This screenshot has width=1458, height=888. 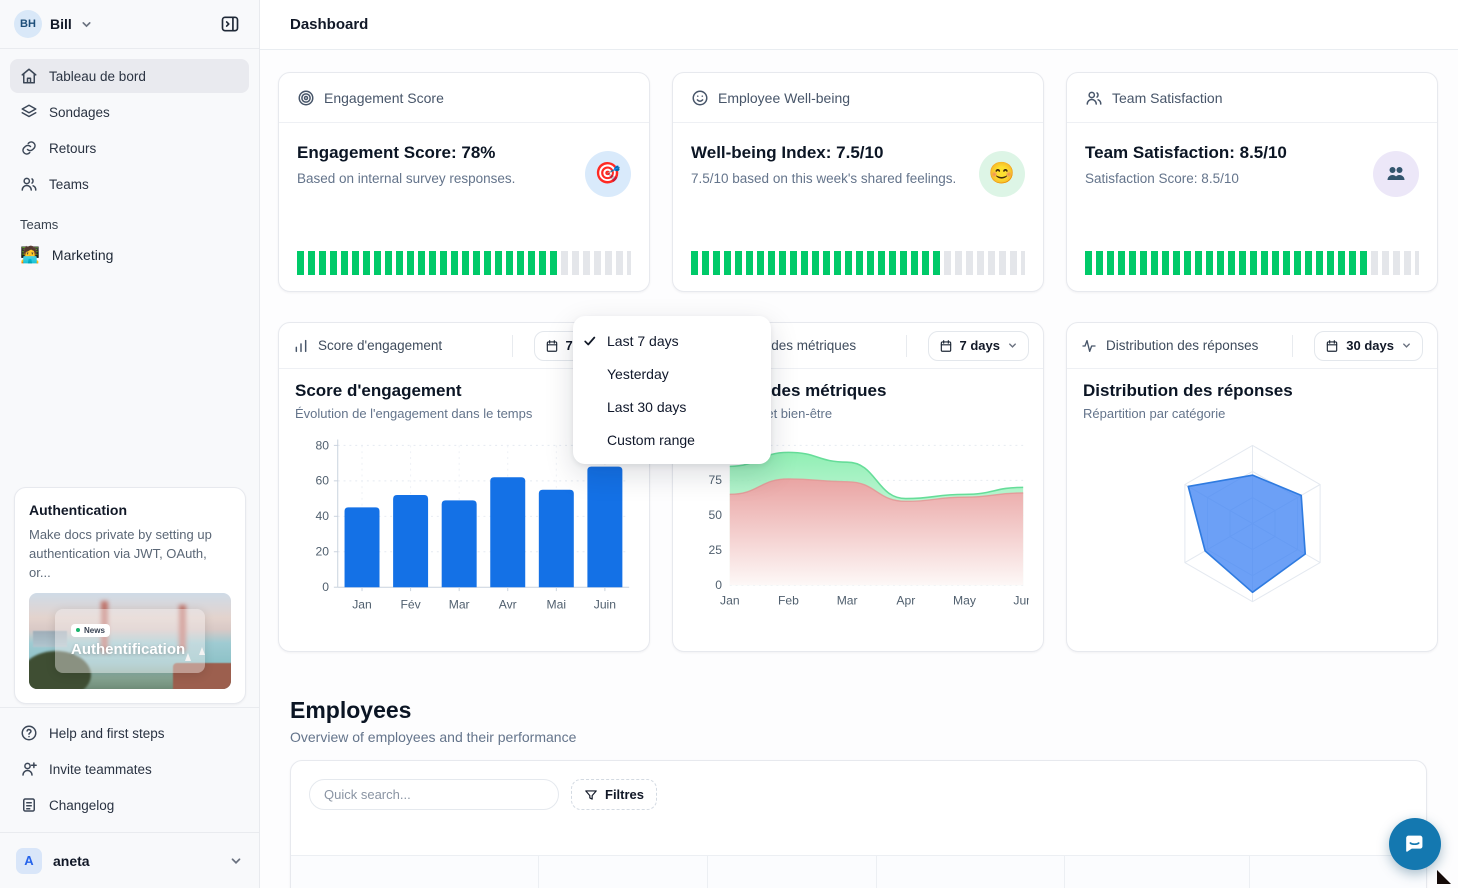 I want to click on promo-overlay-title: Authentification, so click(x=128, y=649).